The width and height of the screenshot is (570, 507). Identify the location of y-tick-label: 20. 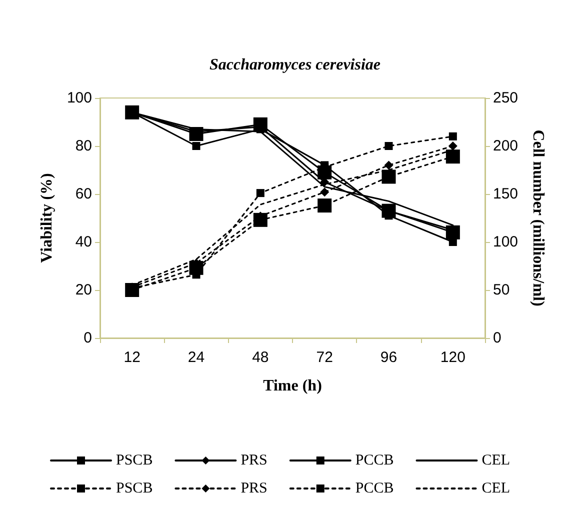
(83, 290).